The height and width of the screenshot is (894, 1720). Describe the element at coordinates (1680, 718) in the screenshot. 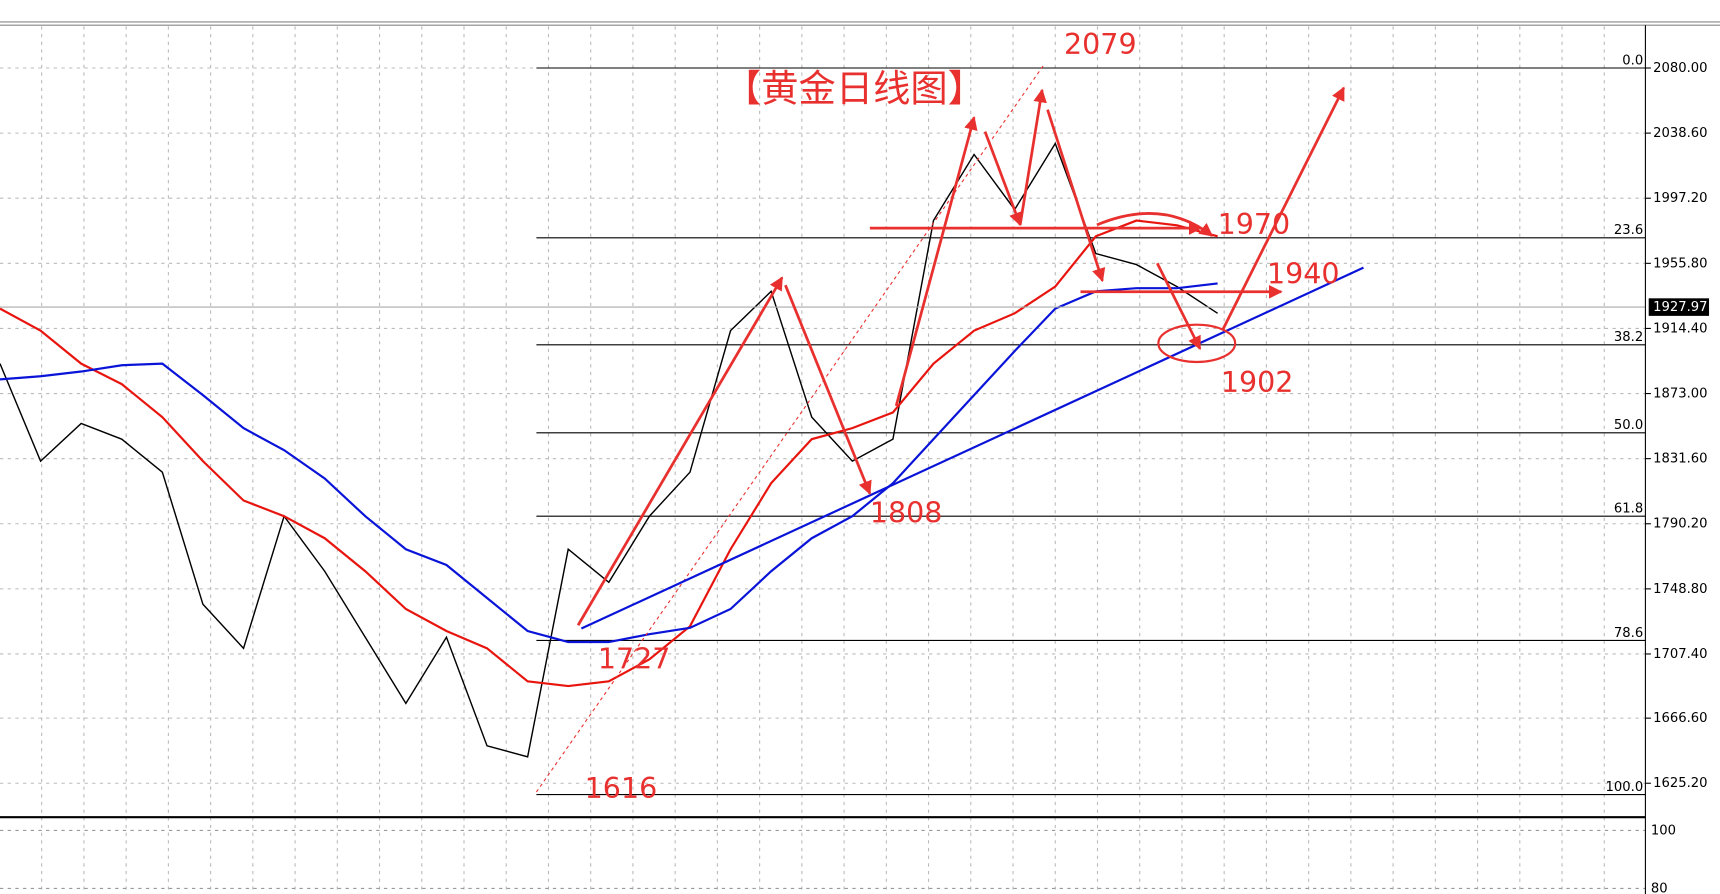

I see `y-tick-label: 1666.60` at that location.